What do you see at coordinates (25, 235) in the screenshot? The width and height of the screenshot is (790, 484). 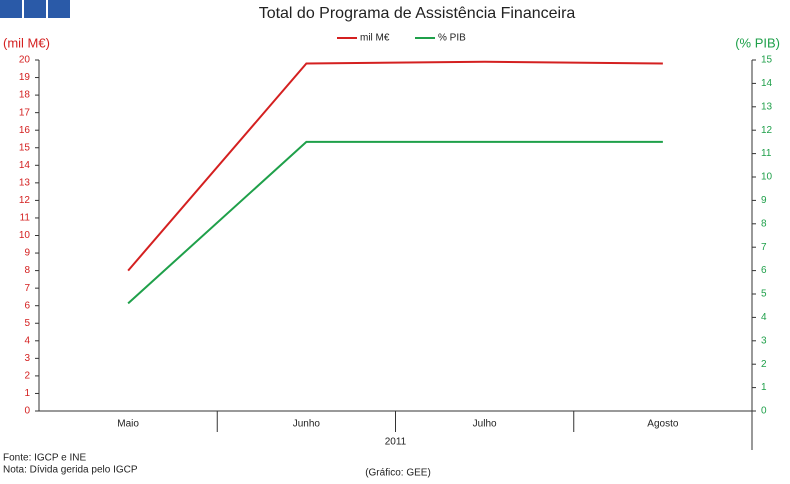 I see `y-tick-label: 10` at bounding box center [25, 235].